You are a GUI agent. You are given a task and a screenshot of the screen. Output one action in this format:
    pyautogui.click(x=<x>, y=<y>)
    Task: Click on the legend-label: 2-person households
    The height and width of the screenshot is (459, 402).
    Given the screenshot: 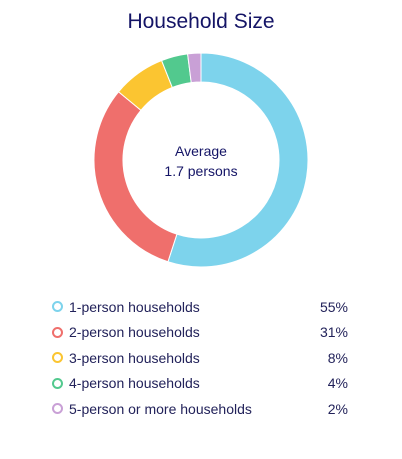 What is the action you would take?
    pyautogui.click(x=134, y=332)
    